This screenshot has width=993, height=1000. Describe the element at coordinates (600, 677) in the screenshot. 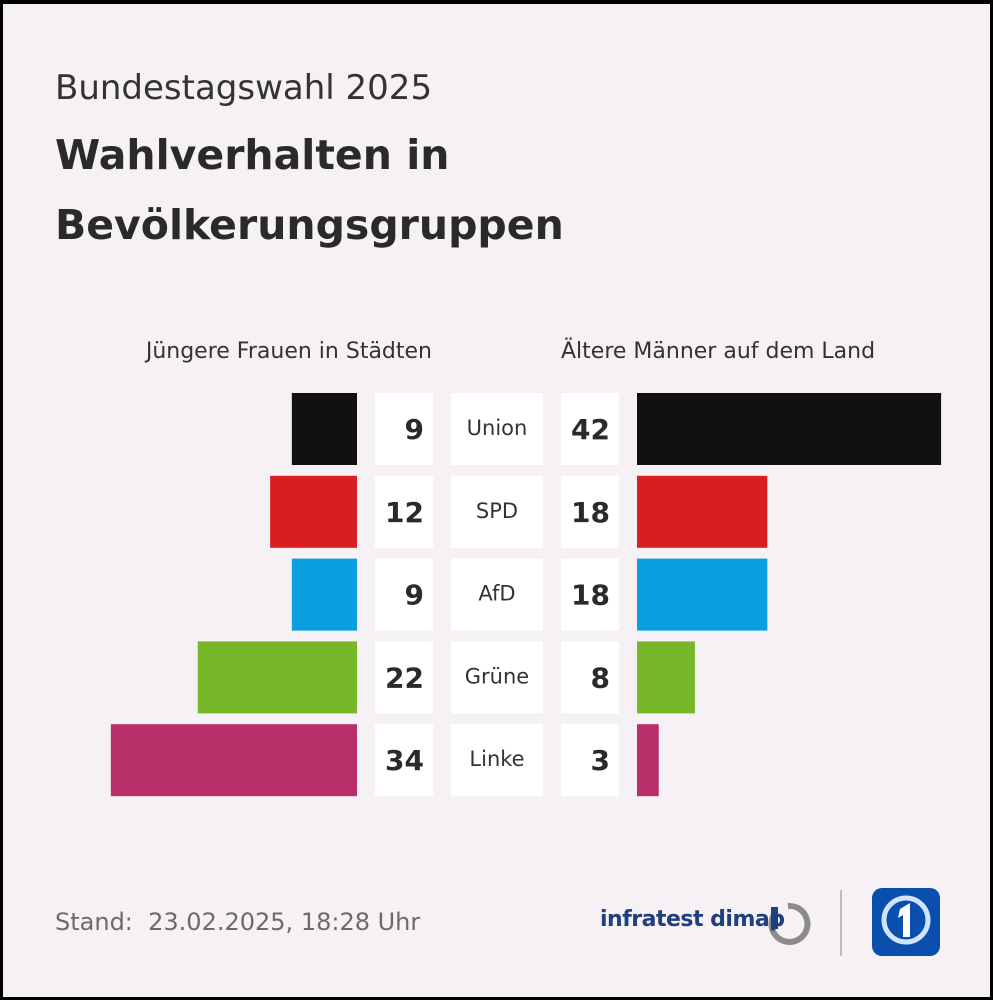

I see `value-label: 8` at that location.